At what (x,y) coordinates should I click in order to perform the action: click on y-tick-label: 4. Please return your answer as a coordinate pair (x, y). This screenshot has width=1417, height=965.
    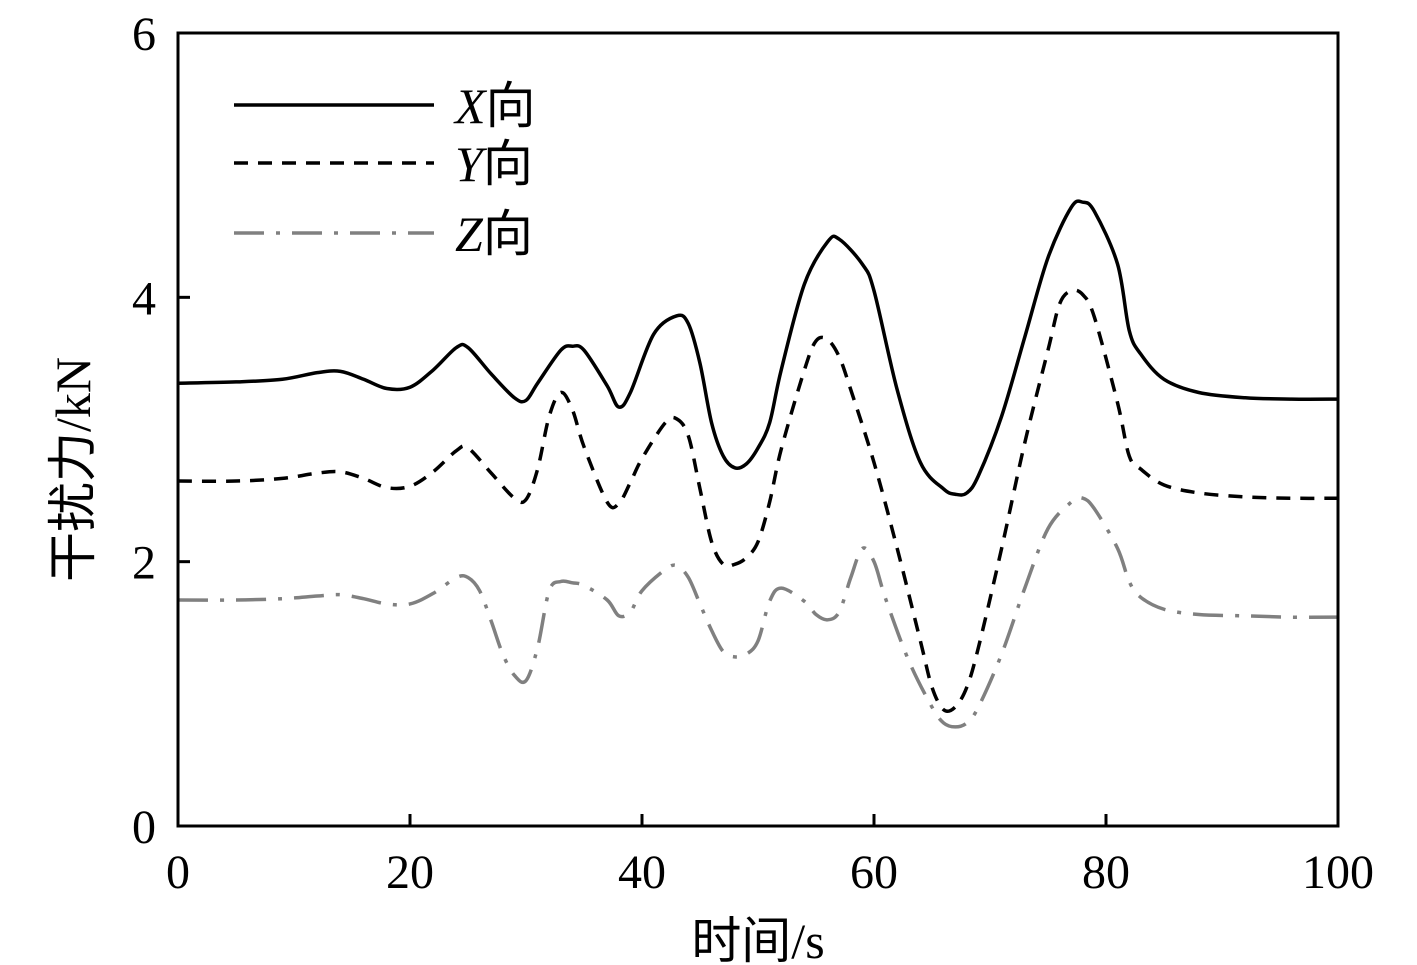
    Looking at the image, I should click on (144, 298).